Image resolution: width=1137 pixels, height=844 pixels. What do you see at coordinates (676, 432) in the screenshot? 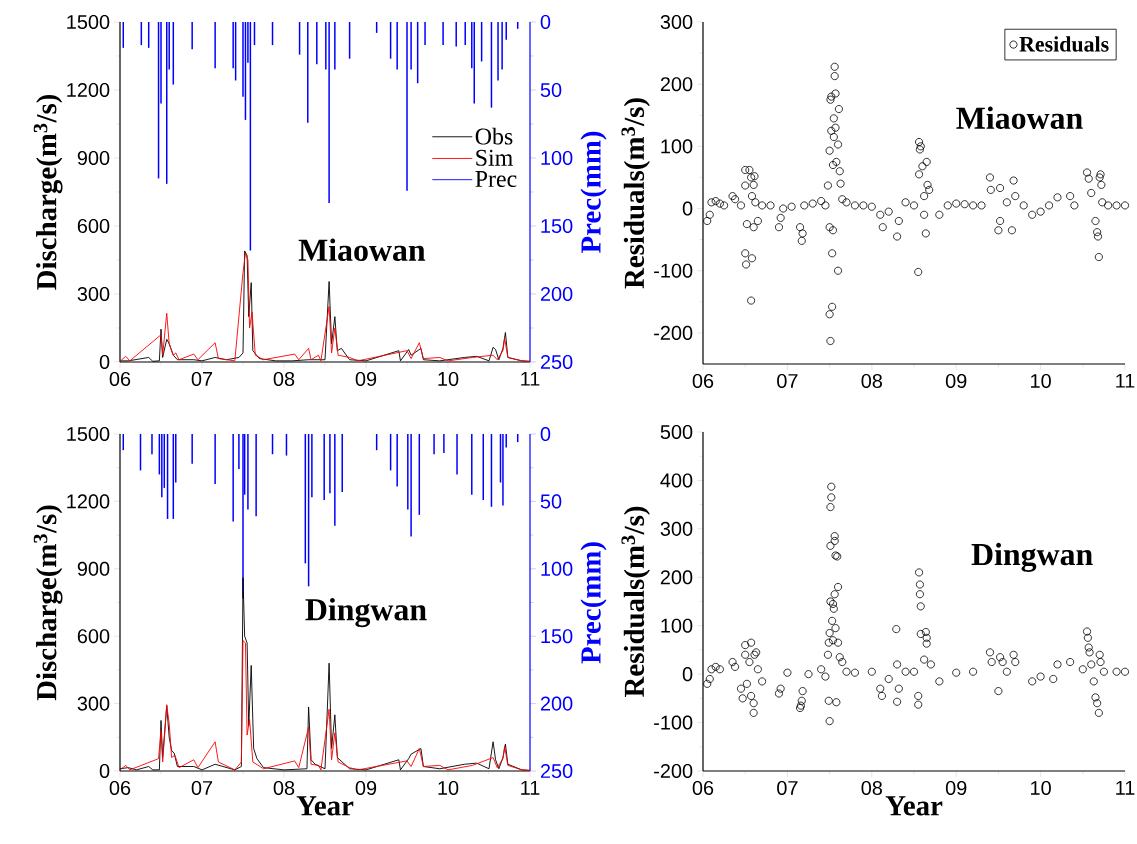
I see `y-tick-label: 500` at bounding box center [676, 432].